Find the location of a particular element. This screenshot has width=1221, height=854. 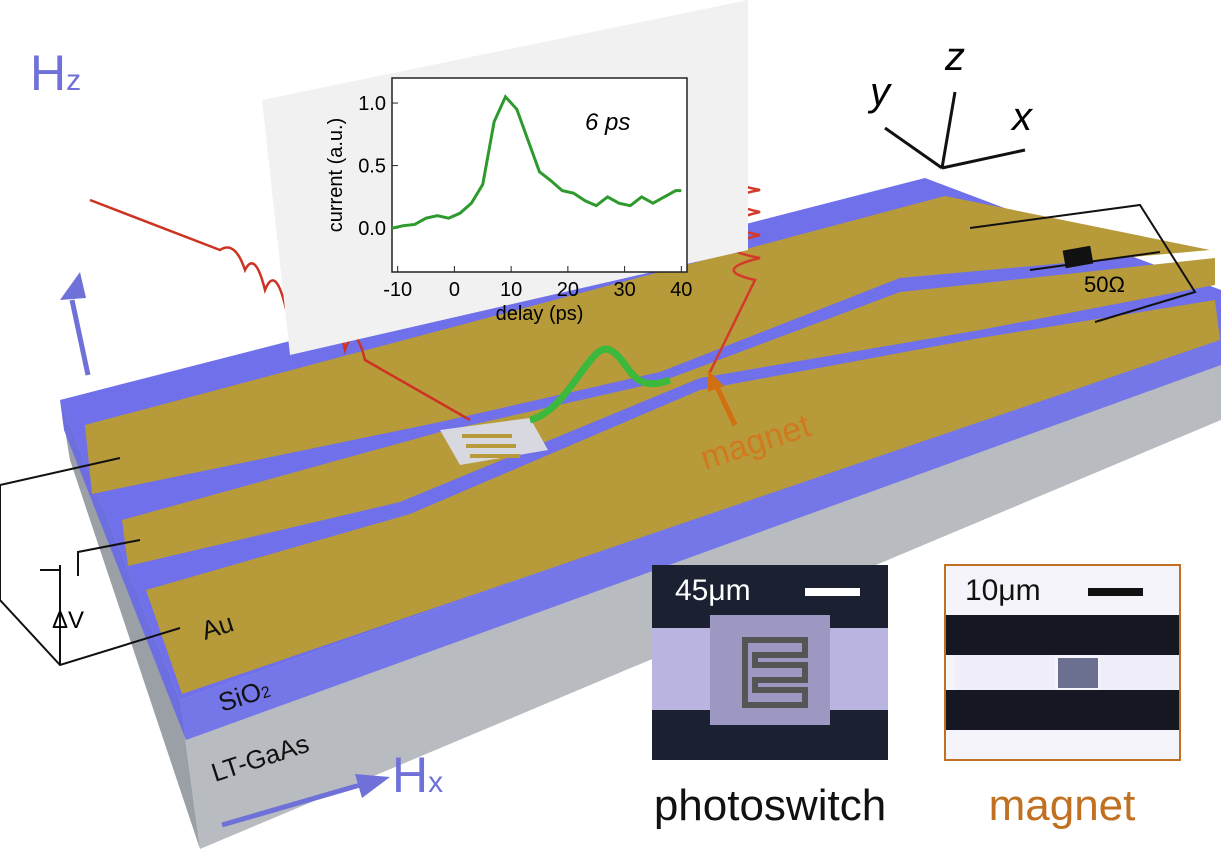

x-tick-label: 40 is located at coordinates (681, 290).